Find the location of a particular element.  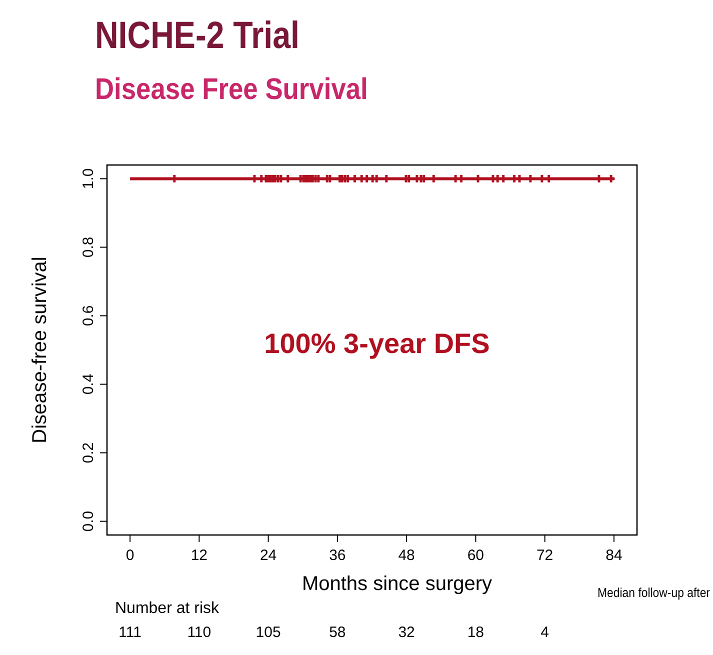

x-tick-label: 36 is located at coordinates (337, 555).